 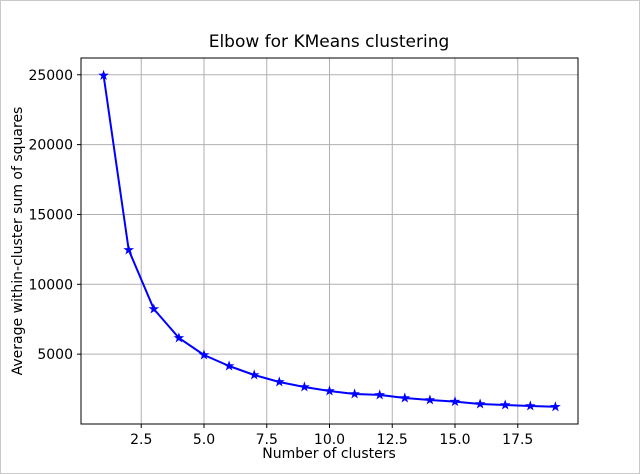 What do you see at coordinates (517, 440) in the screenshot?
I see `x-tick-label: 17.5` at bounding box center [517, 440].